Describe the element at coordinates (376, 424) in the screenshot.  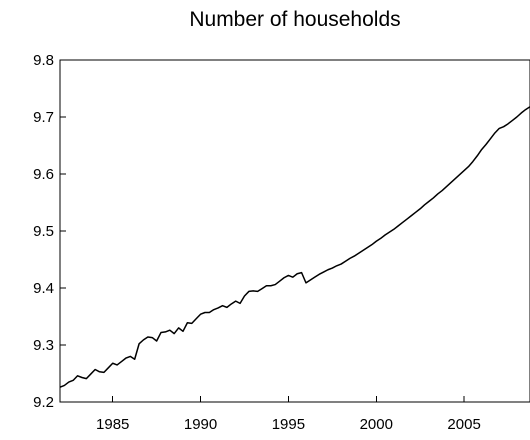
I see `x-tick-label: 2000` at that location.